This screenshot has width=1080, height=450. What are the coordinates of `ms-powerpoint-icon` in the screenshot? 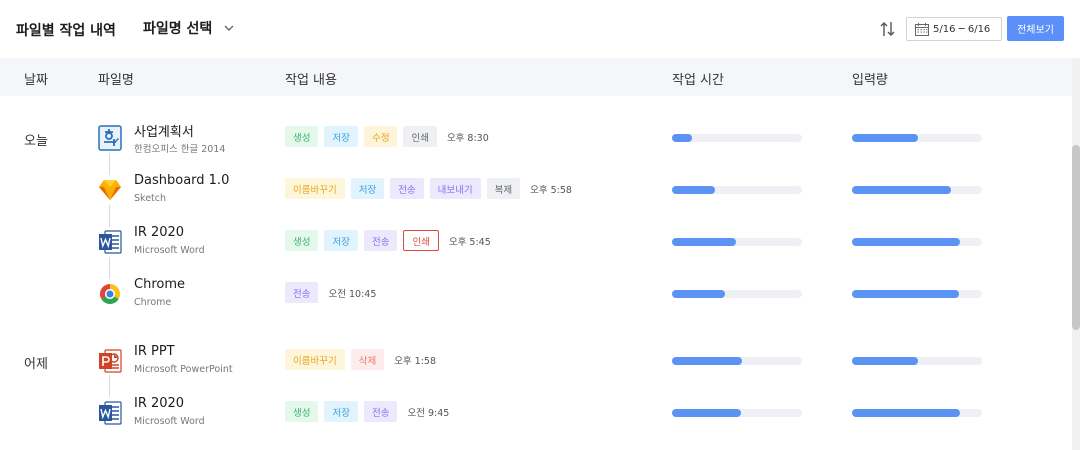 It's located at (110, 361).